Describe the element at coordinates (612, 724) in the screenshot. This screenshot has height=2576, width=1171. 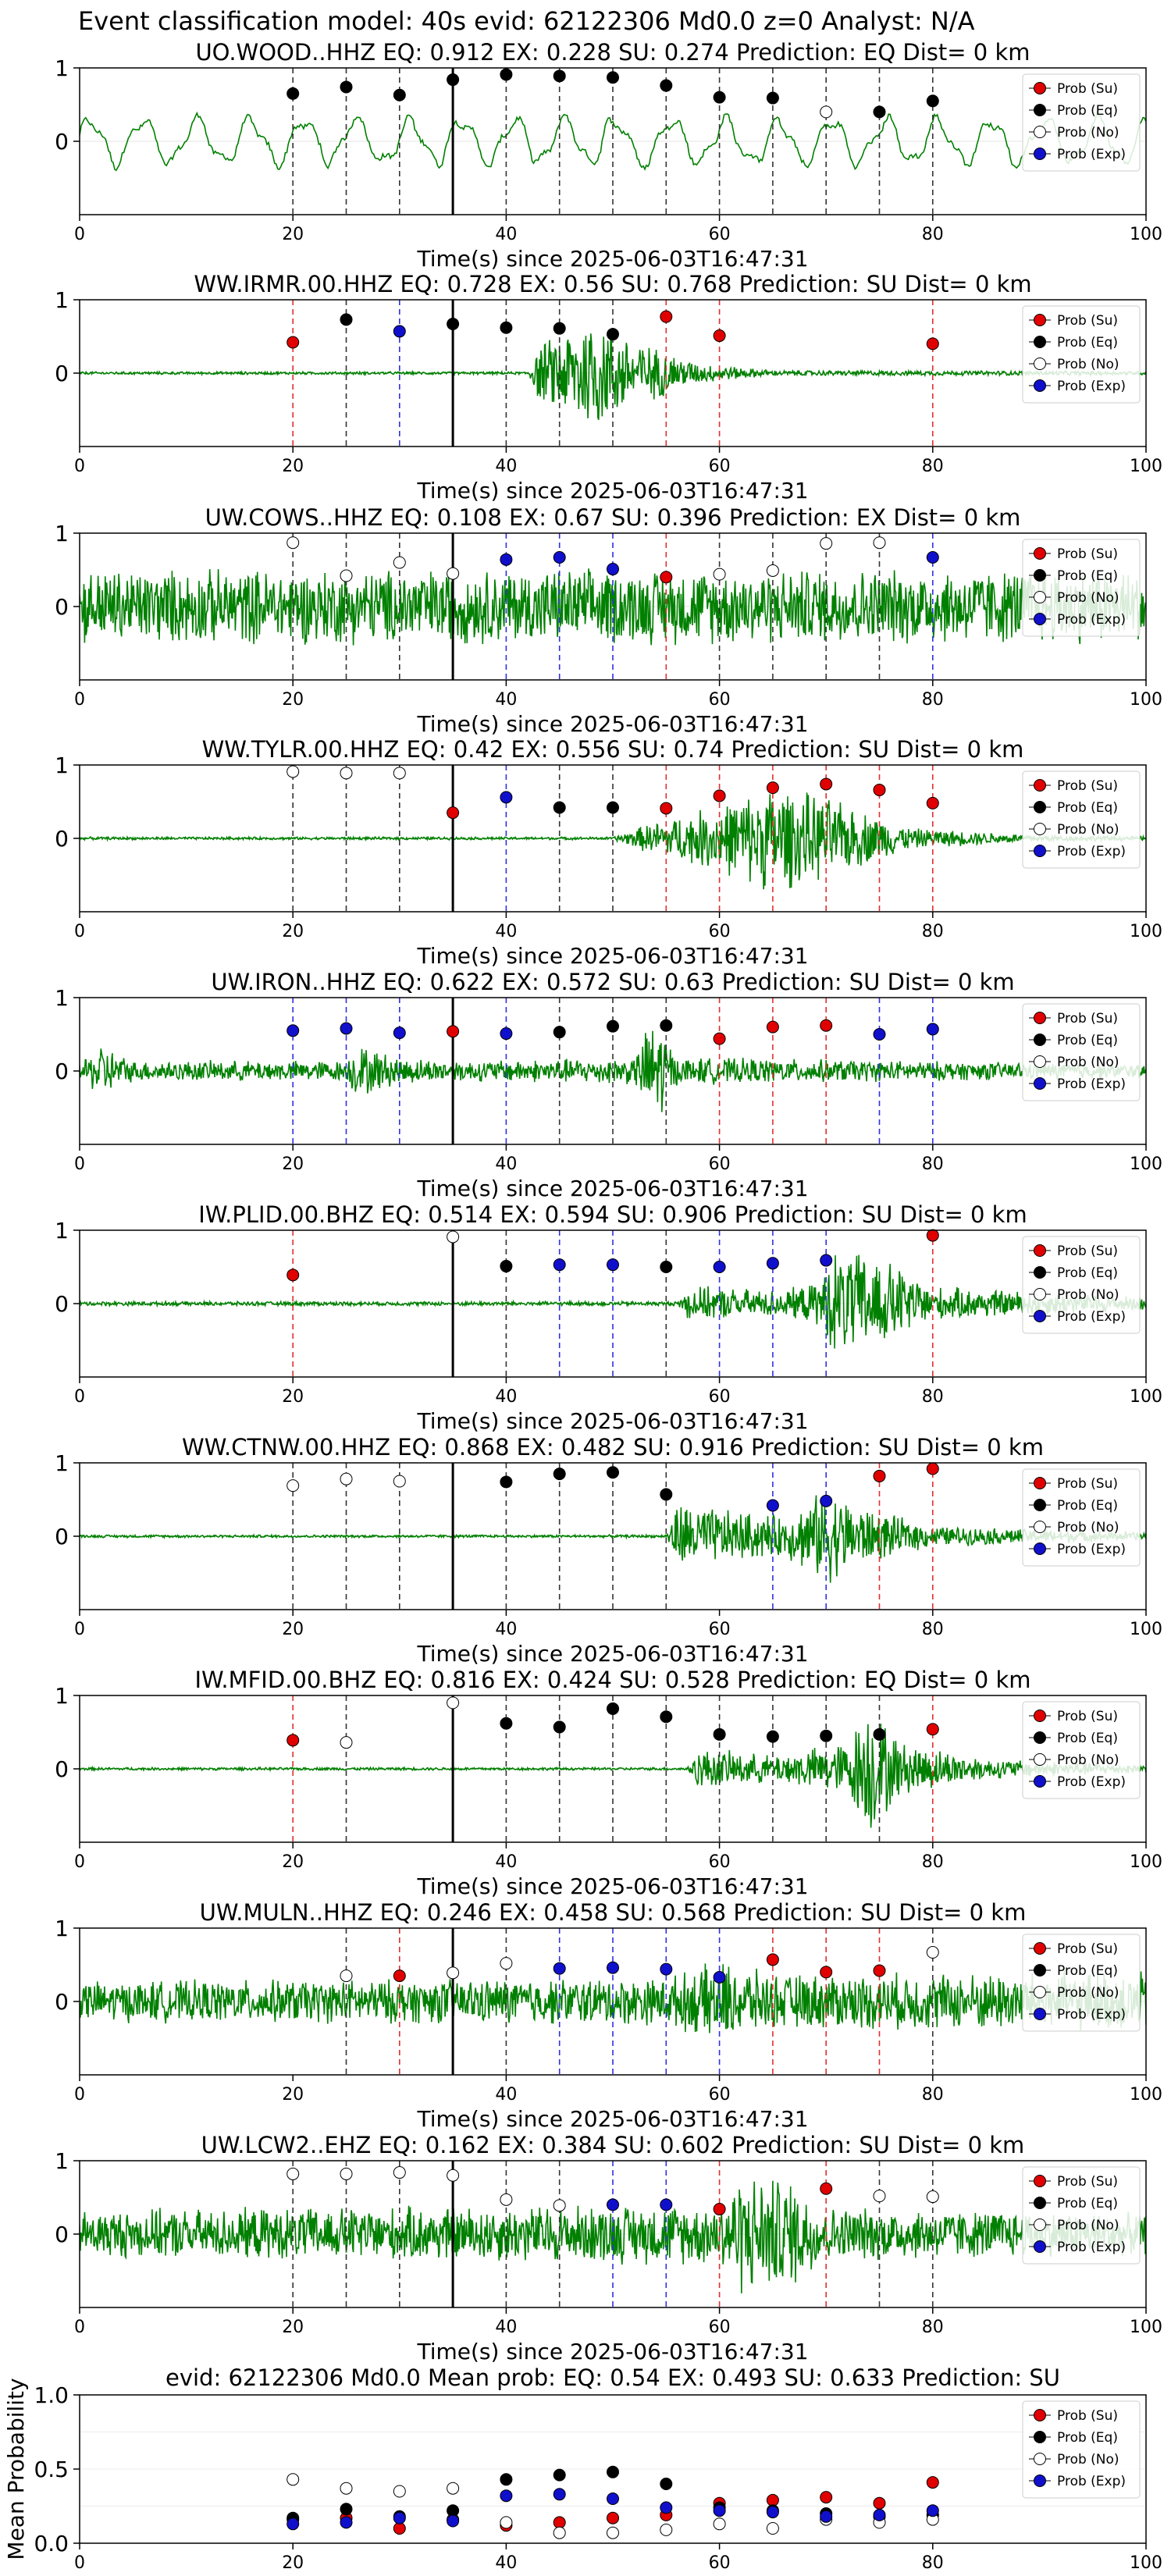
I see `panel-3-xlabel: Time(s) since 2025-06-03T16:47:31` at that location.